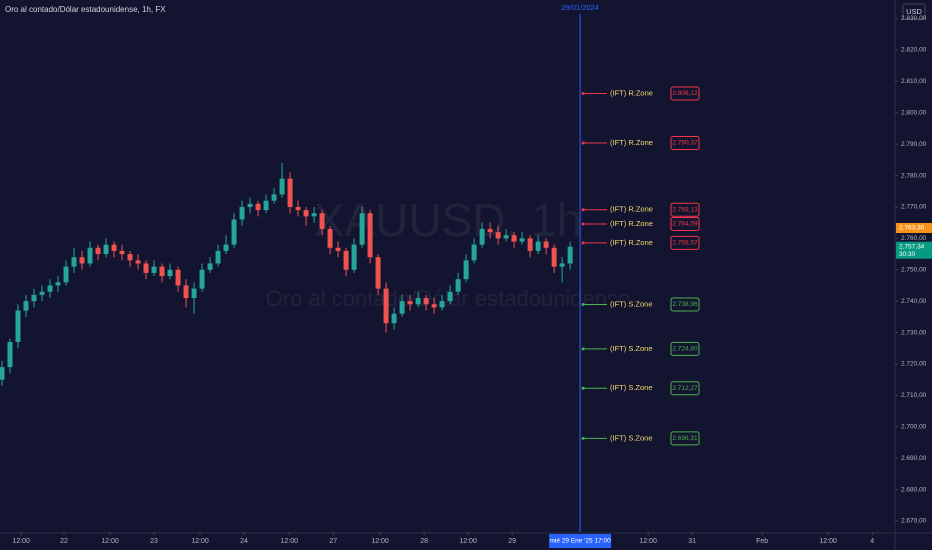 The image size is (932, 550). I want to click on currency-label: USD, so click(914, 11).